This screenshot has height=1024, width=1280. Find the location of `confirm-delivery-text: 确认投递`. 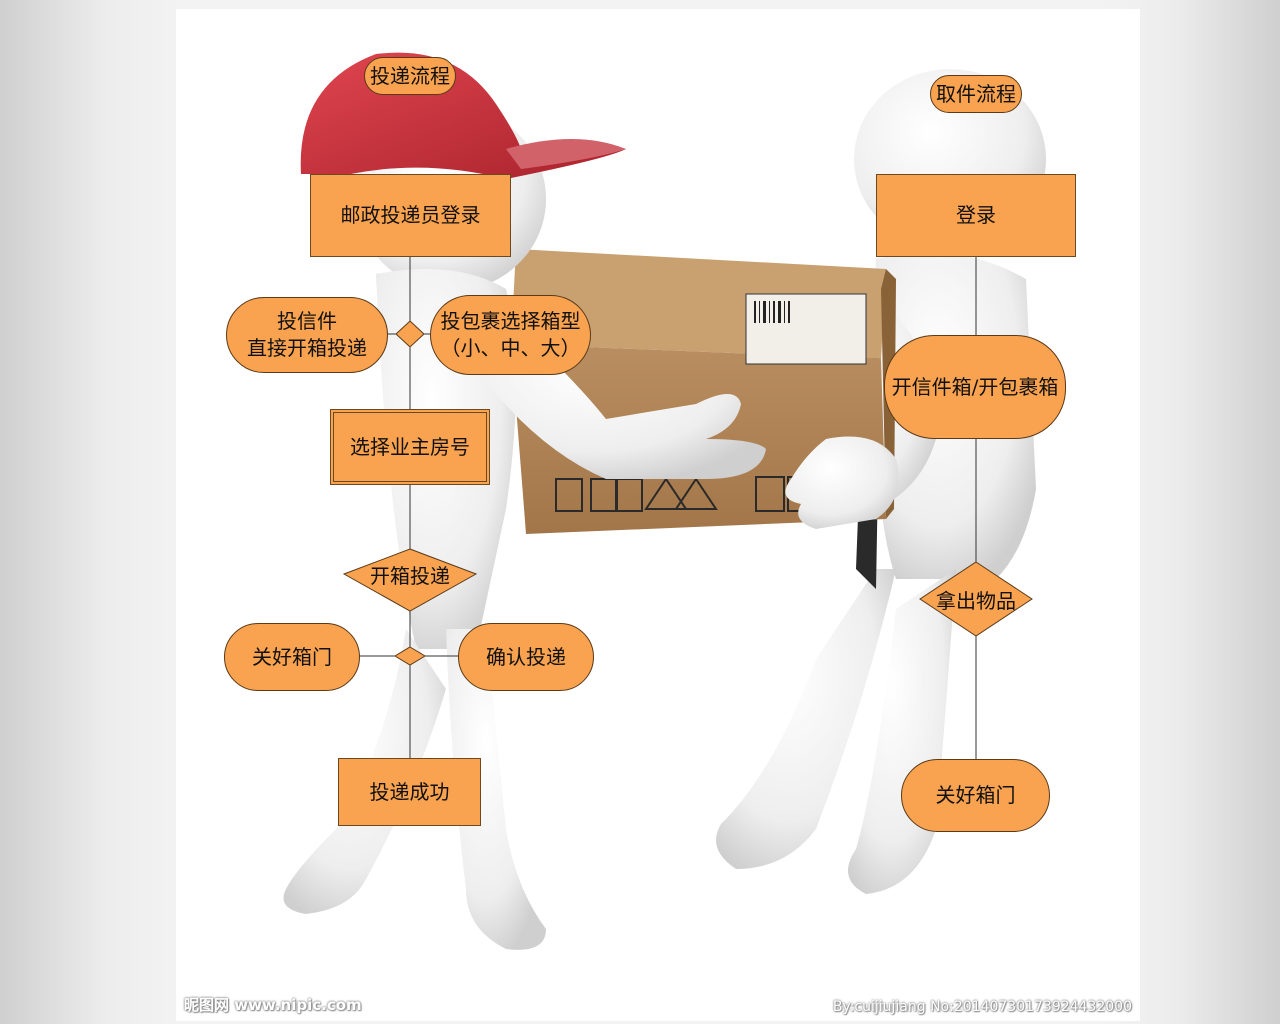

confirm-delivery-text: 确认投递 is located at coordinates (526, 656).